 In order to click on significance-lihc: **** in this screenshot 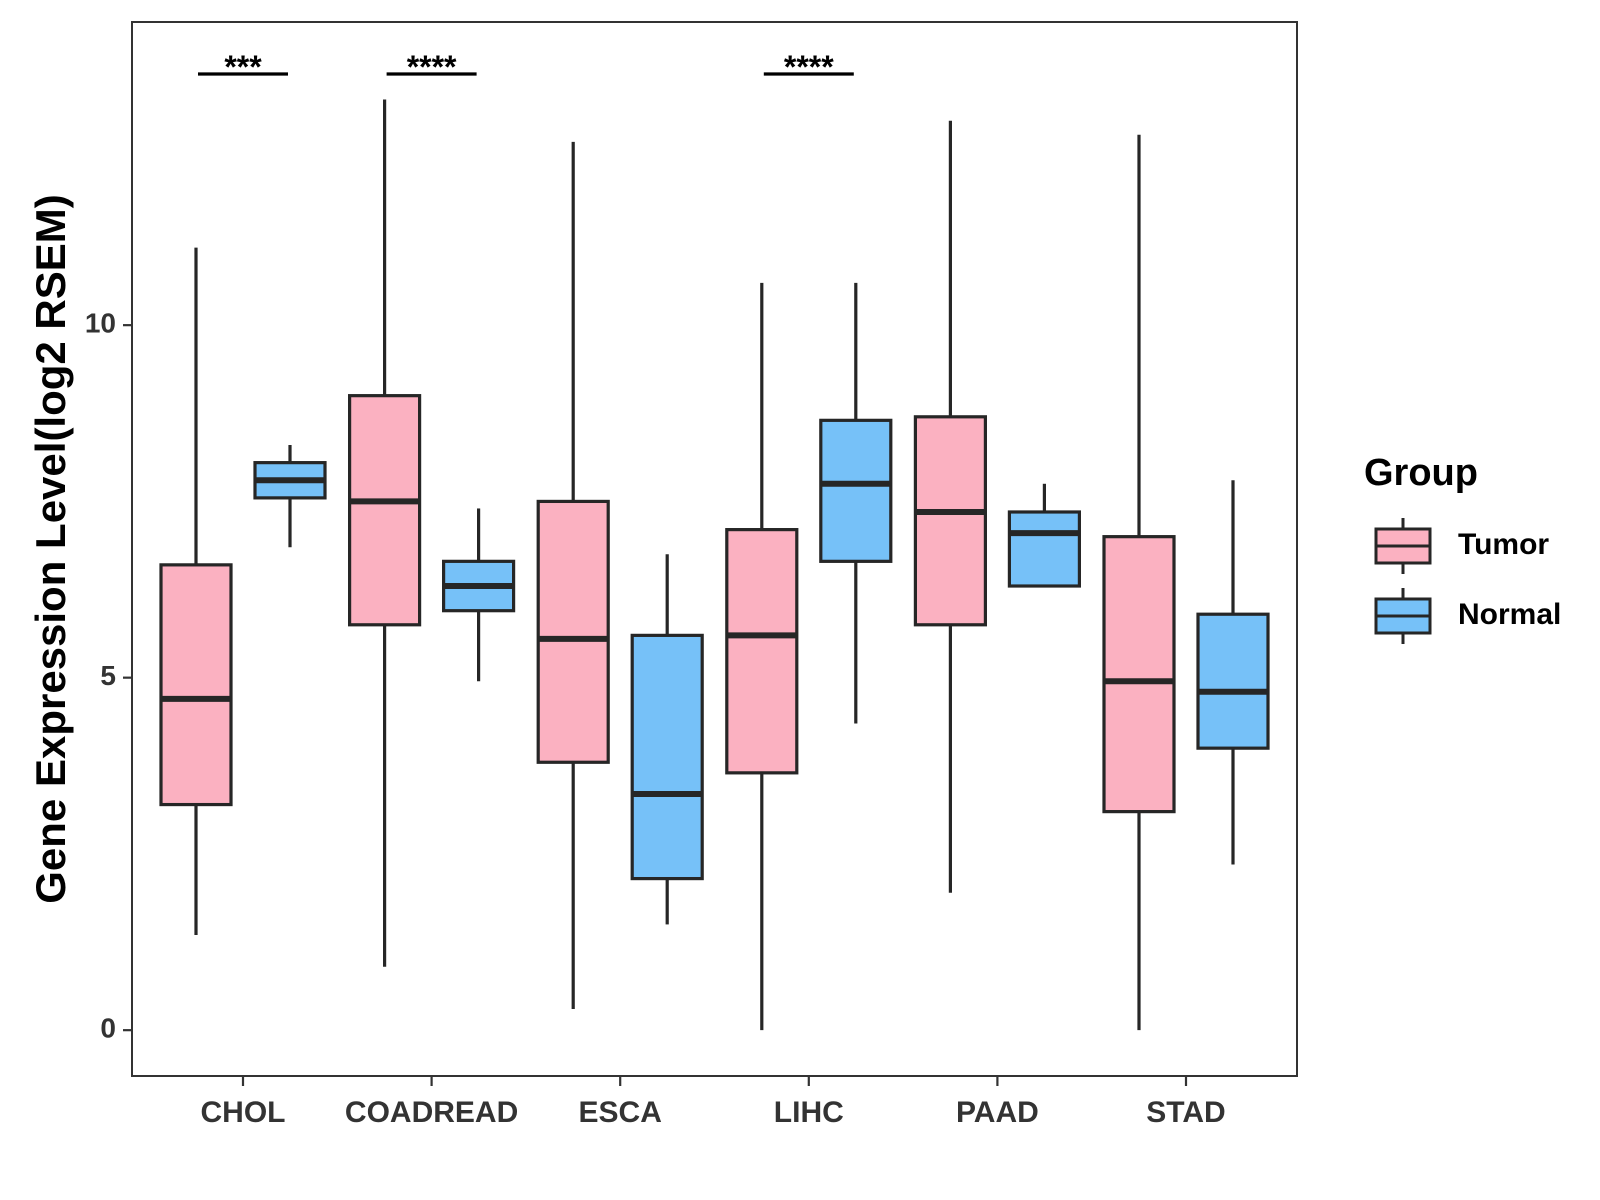, I will do `click(808, 67)`.